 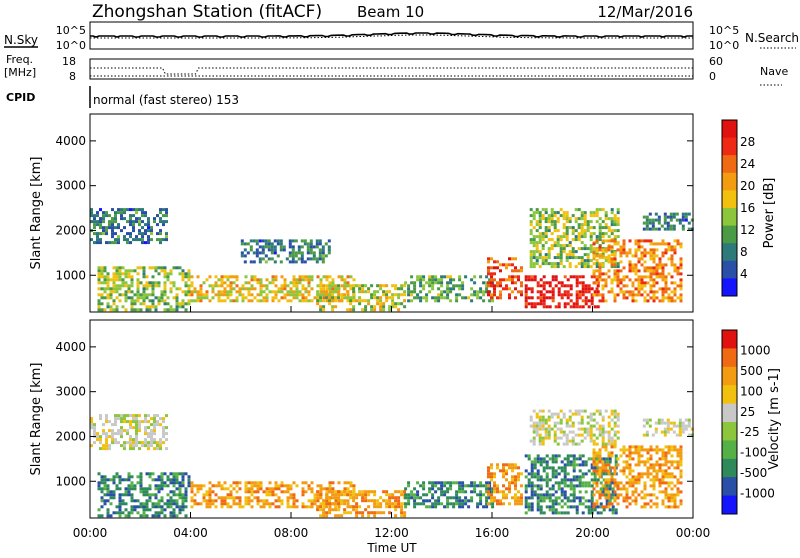 I want to click on velocity-colorbar-segment, so click(x=729, y=431).